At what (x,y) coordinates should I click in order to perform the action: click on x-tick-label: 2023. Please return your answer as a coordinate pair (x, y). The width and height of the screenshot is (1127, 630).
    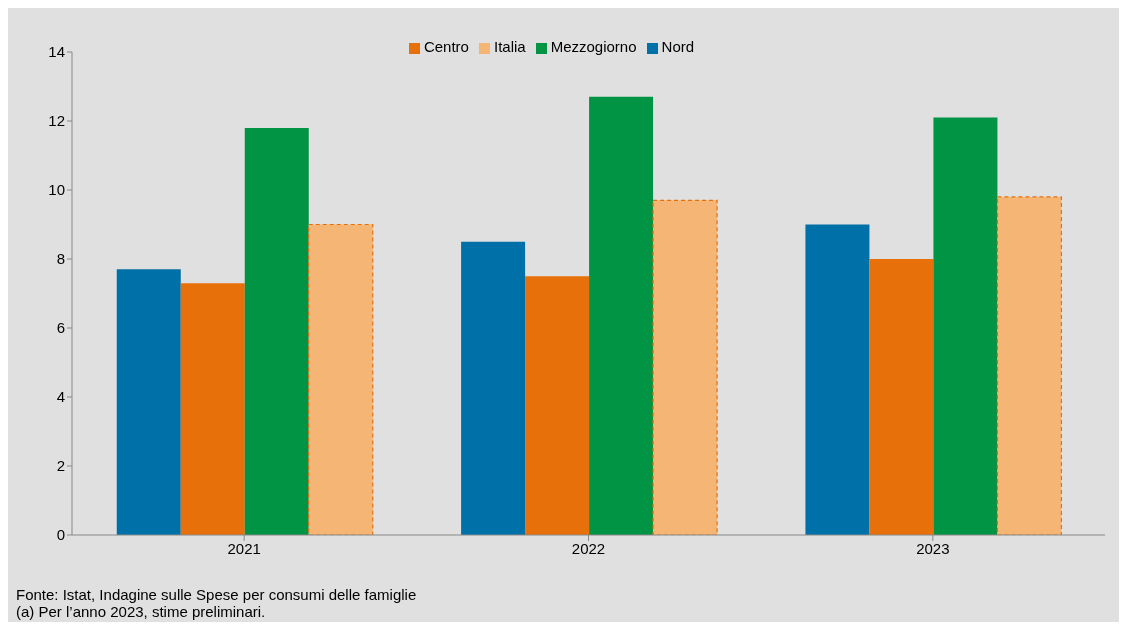
    Looking at the image, I should click on (933, 548).